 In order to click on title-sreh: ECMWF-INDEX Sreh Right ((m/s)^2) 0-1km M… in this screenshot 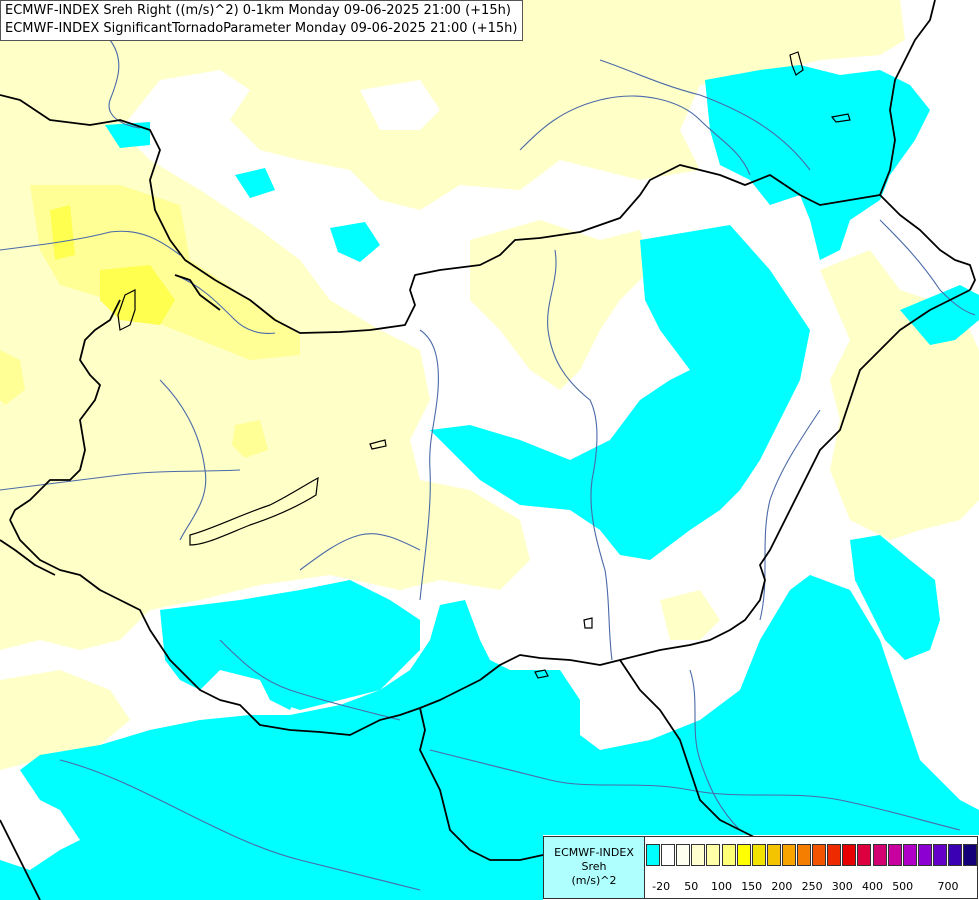, I will do `click(258, 10)`.